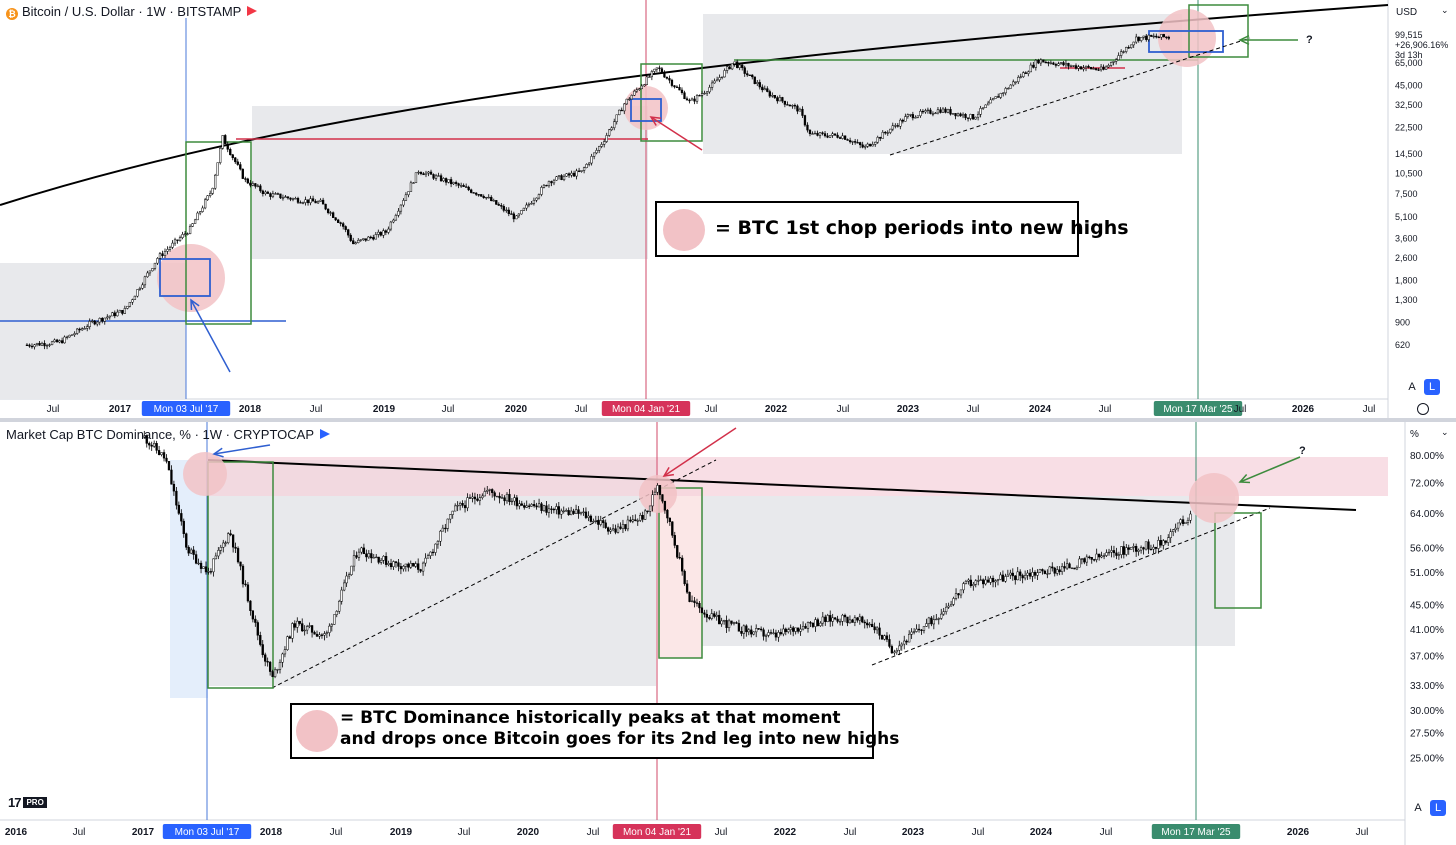 This screenshot has height=845, width=1456. What do you see at coordinates (1406, 12) in the screenshot?
I see `currency-selector: USD` at bounding box center [1406, 12].